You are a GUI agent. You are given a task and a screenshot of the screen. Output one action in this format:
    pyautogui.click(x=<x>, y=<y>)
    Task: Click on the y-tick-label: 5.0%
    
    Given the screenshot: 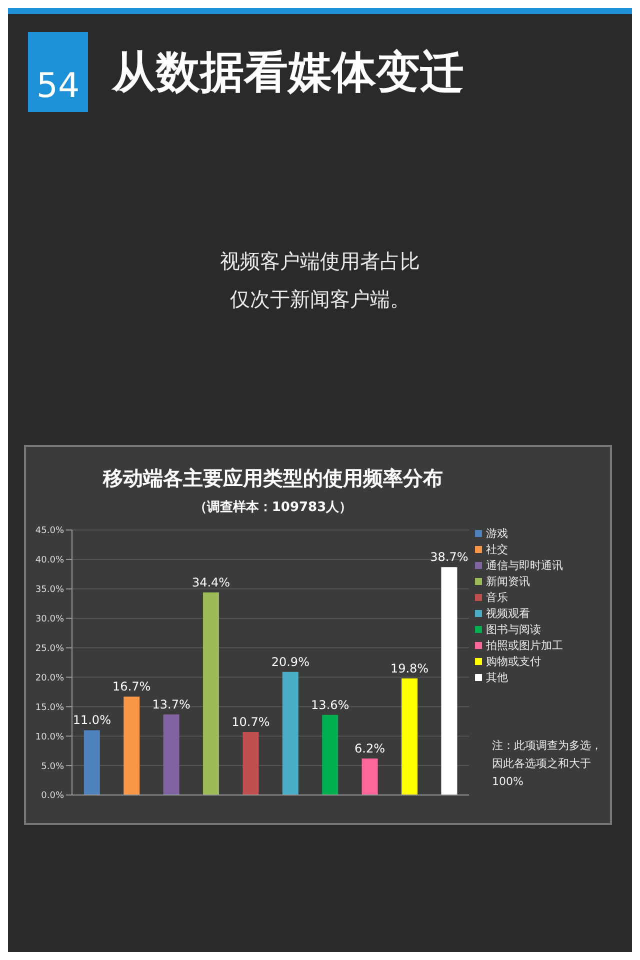 What is the action you would take?
    pyautogui.click(x=52, y=767)
    